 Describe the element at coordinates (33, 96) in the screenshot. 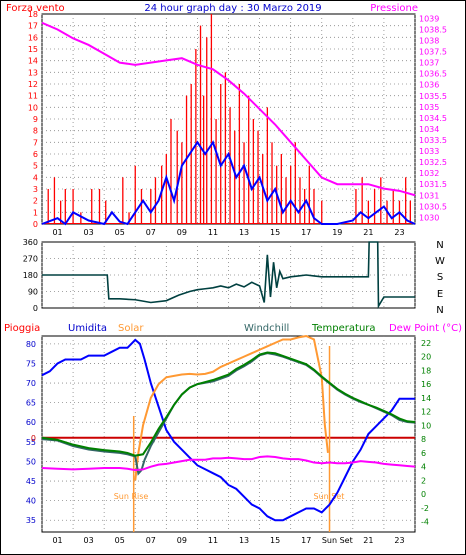

I see `wind-tick-label: 11` at that location.